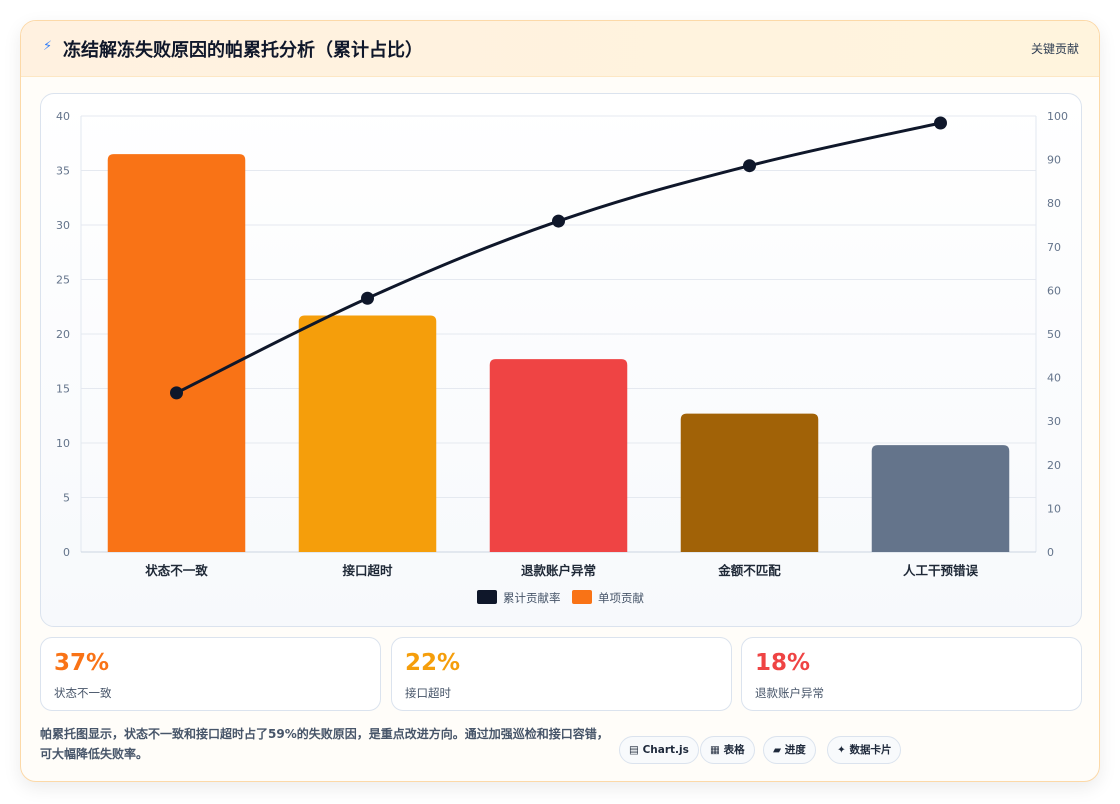  I want to click on x-tick-label: 接口超时, so click(367, 570).